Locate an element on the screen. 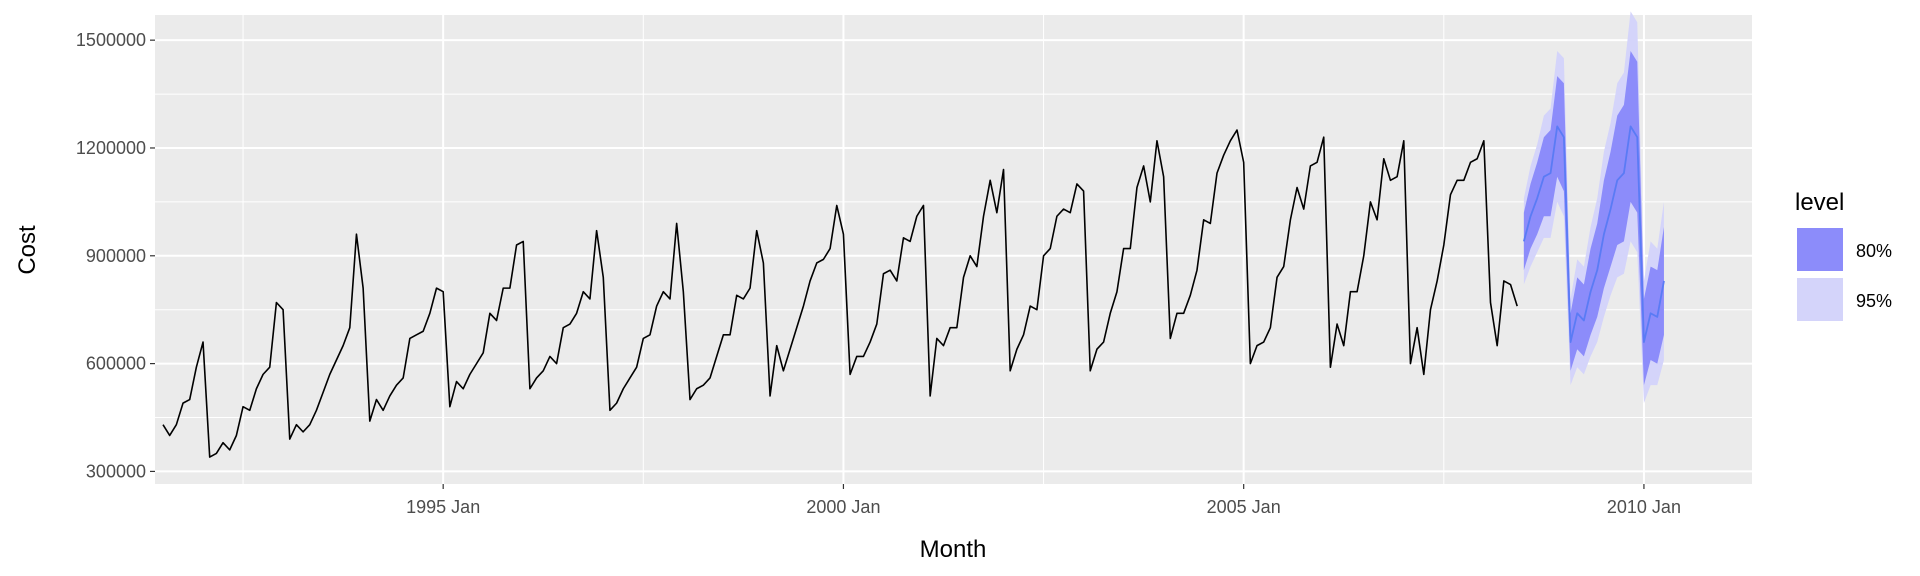  legend-label-95: 95% is located at coordinates (1874, 301).